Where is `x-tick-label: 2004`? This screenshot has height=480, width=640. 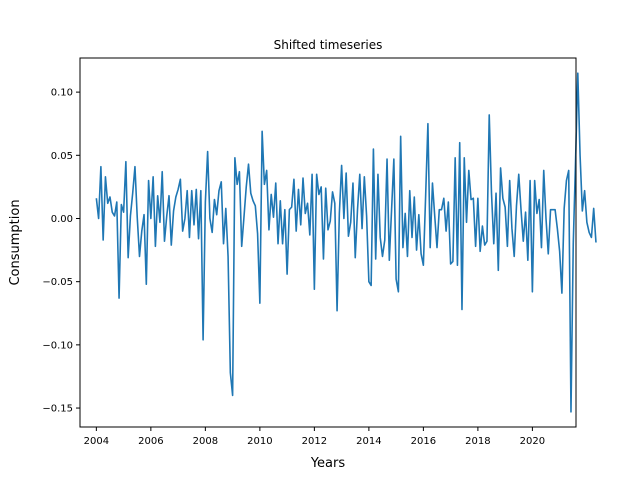
x-tick-label: 2004 is located at coordinates (96, 441).